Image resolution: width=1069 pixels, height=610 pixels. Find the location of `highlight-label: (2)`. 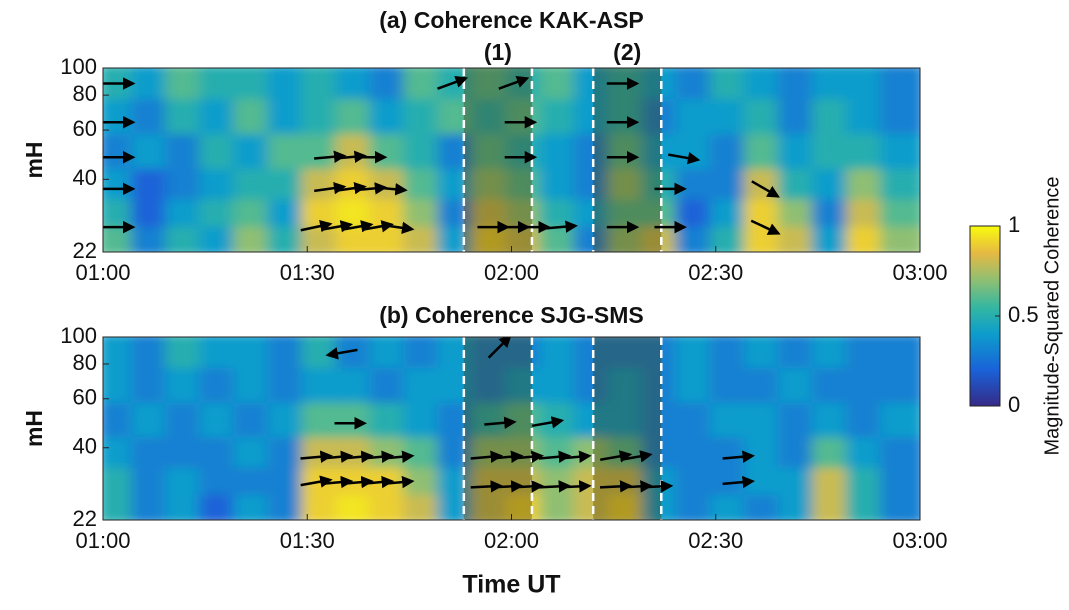

highlight-label: (2) is located at coordinates (627, 52).